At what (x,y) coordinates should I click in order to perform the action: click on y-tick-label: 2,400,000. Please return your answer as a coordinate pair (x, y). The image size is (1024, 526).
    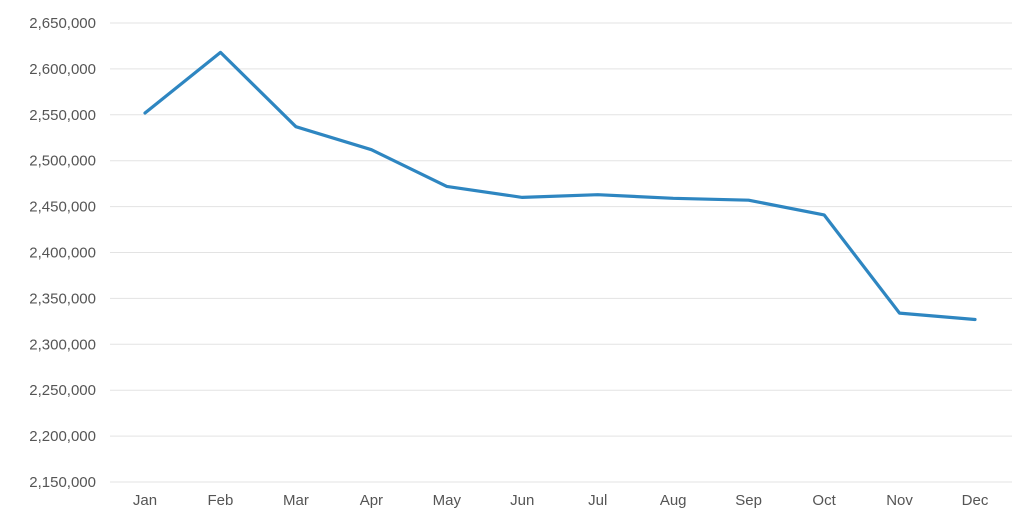
    Looking at the image, I should click on (62, 253).